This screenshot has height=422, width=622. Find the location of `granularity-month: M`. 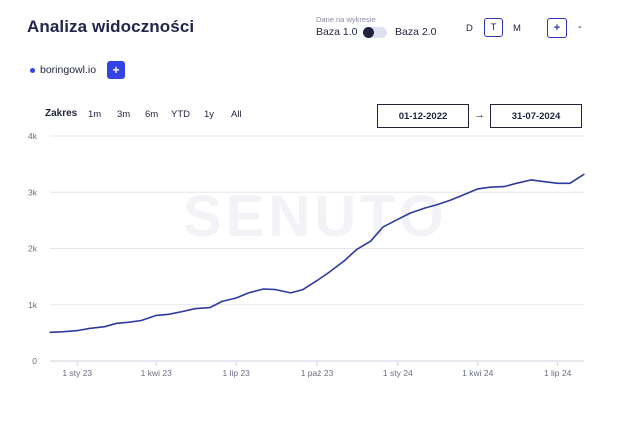

granularity-month: M is located at coordinates (517, 28).